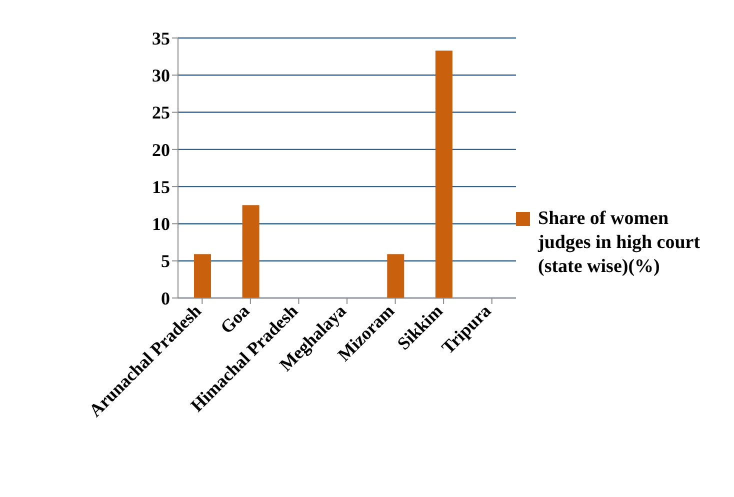 This screenshot has width=734, height=497. What do you see at coordinates (165, 298) in the screenshot?
I see `y-tick-label: 0` at bounding box center [165, 298].